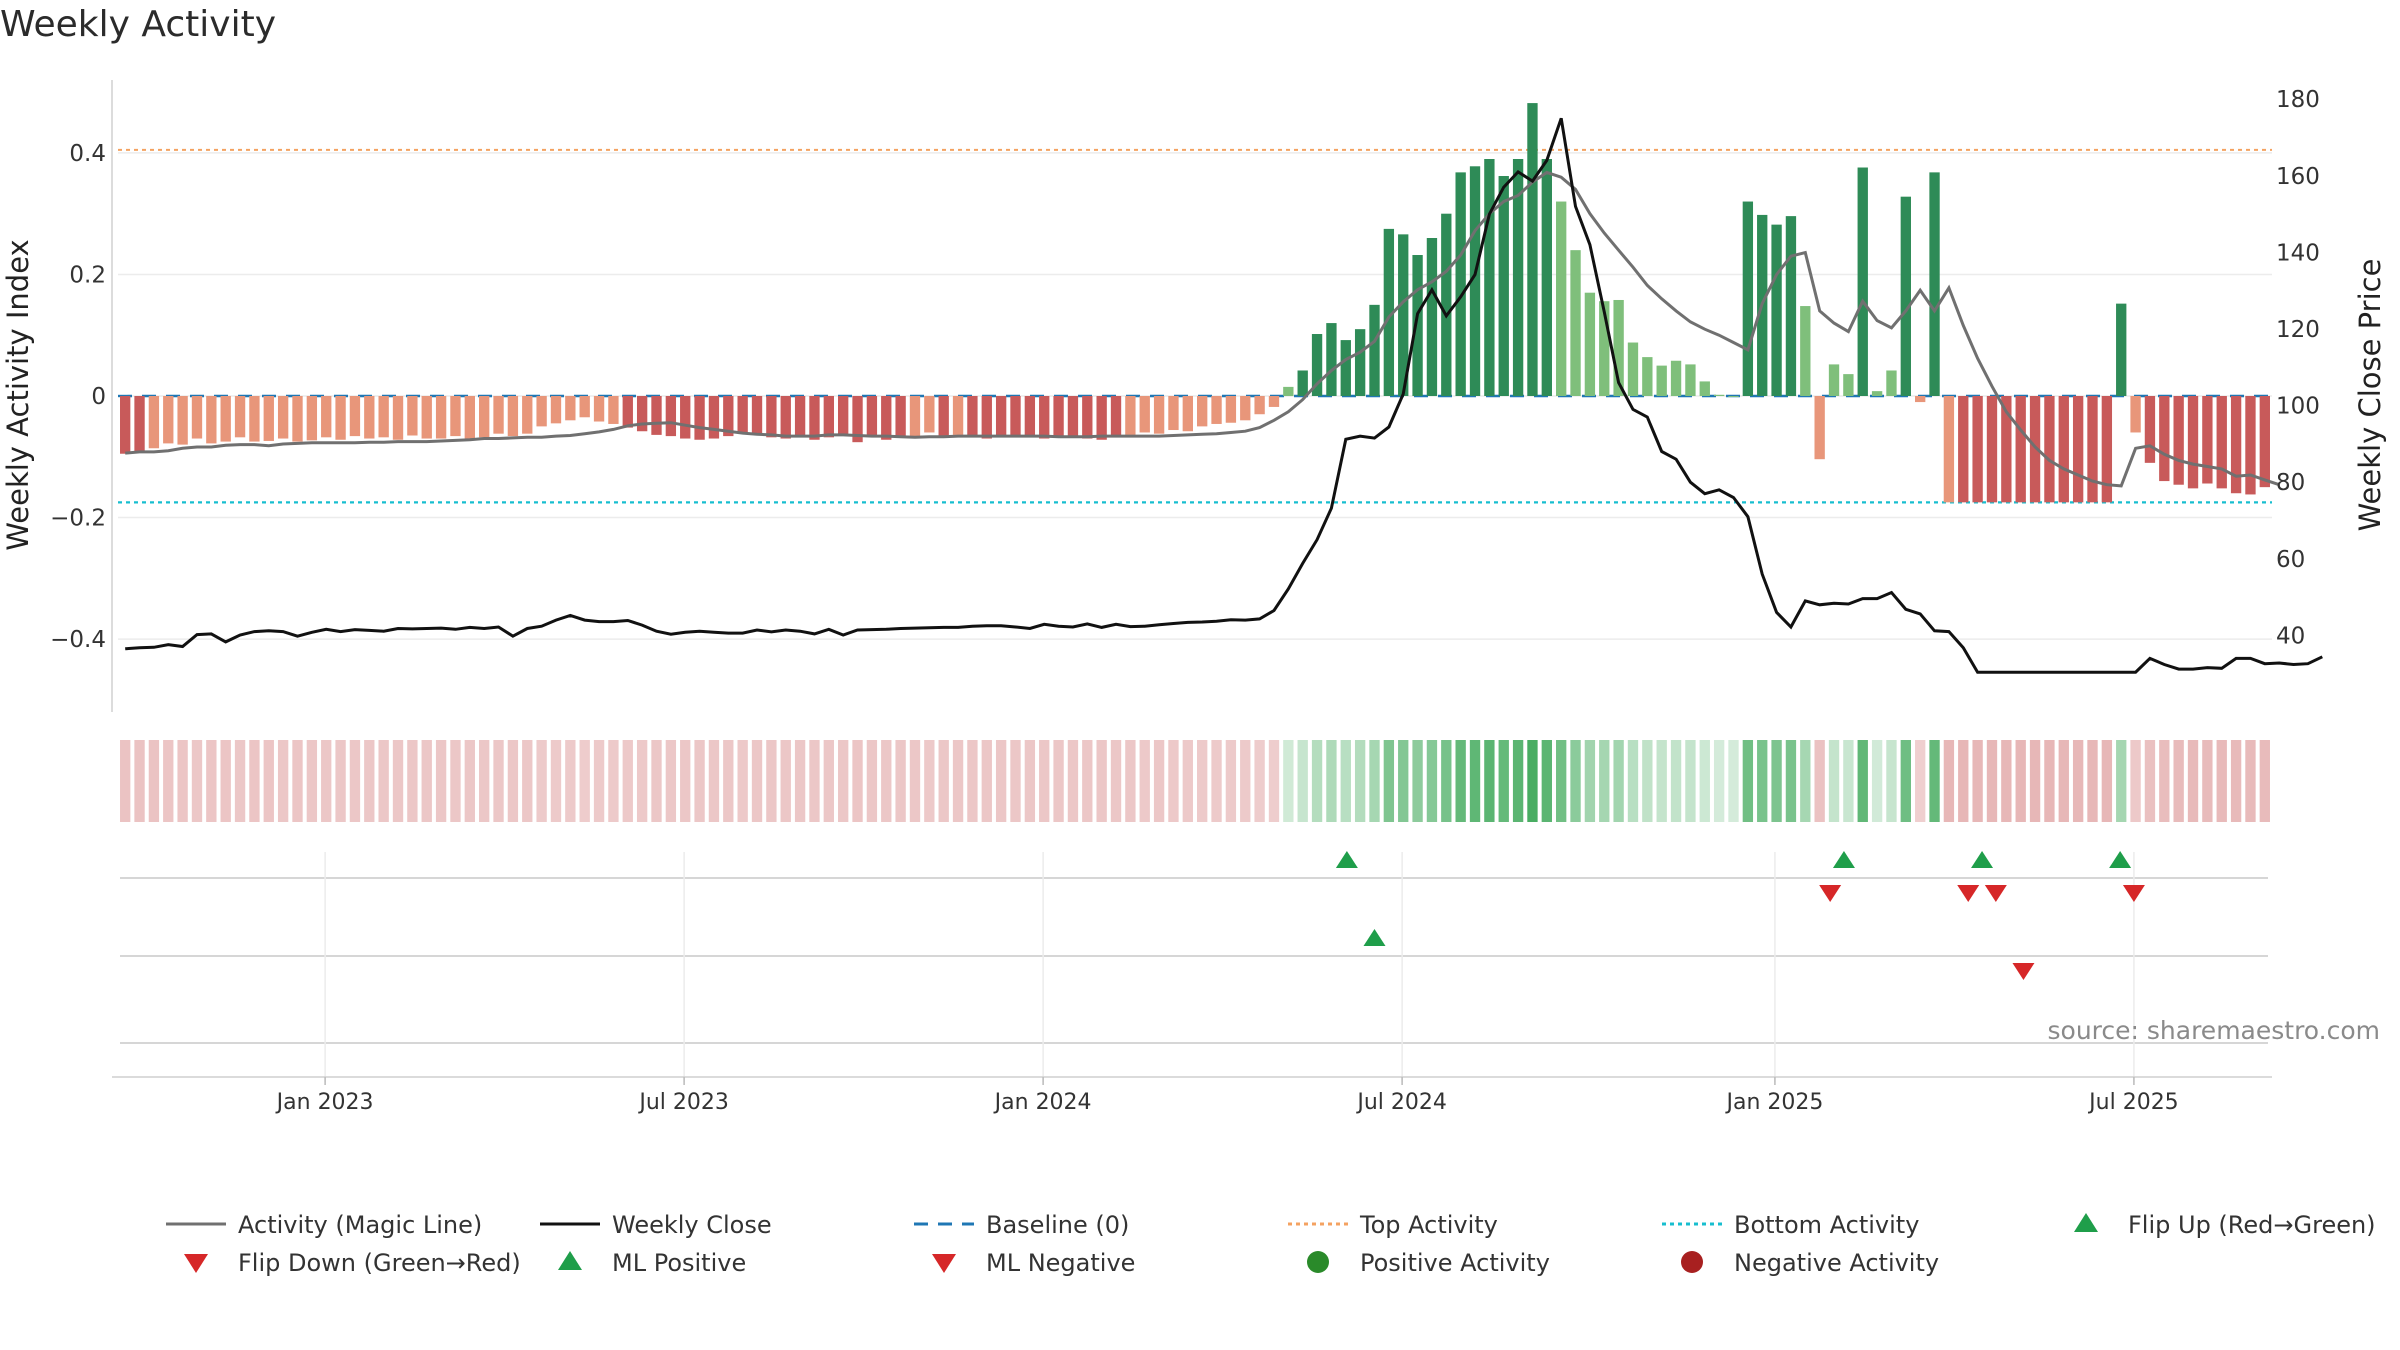  Describe the element at coordinates (2290, 483) in the screenshot. I see `y2-tick-label: 80` at that location.